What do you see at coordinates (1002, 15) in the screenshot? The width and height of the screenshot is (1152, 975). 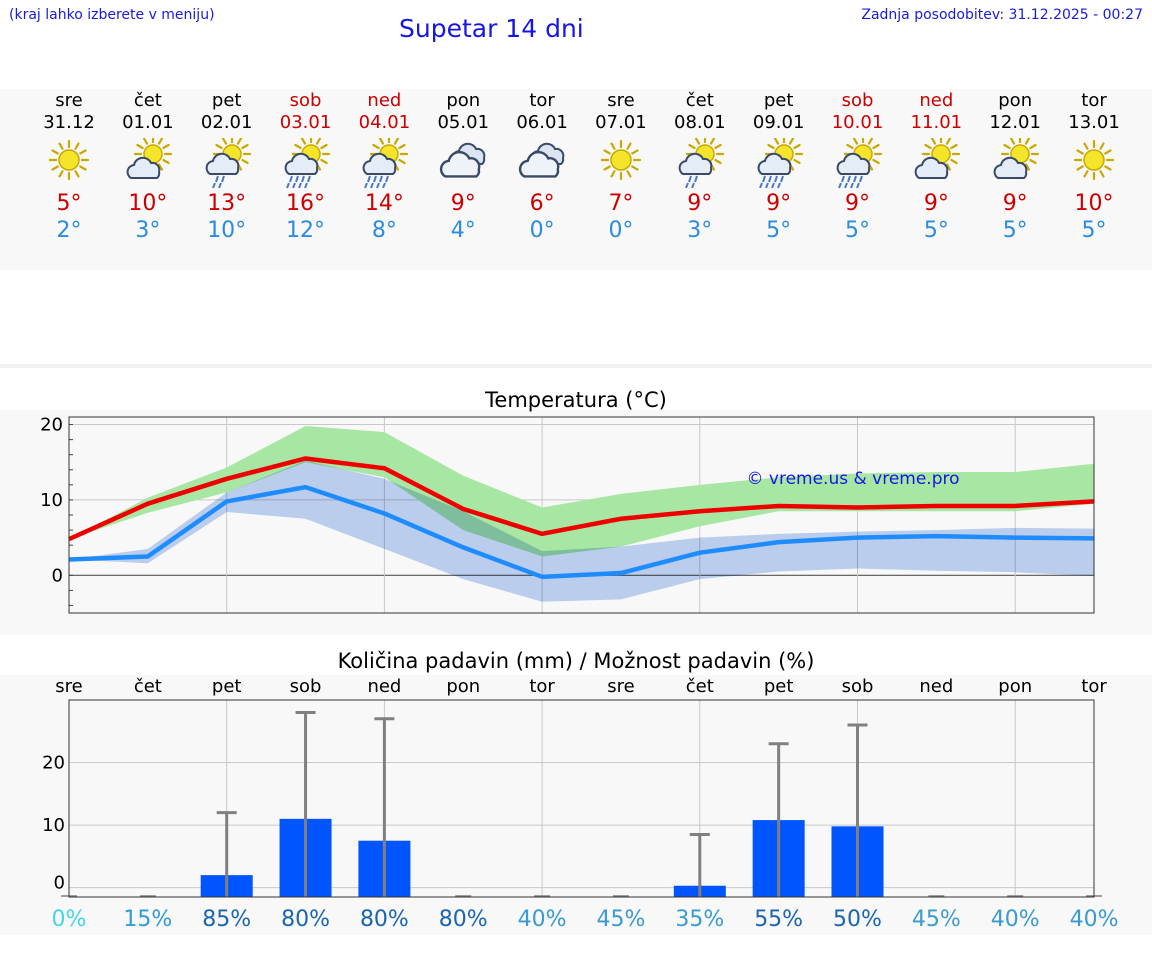 I see `last-updated: Zadnja posodobitev: 31.12.2025 - 00:27` at bounding box center [1002, 15].